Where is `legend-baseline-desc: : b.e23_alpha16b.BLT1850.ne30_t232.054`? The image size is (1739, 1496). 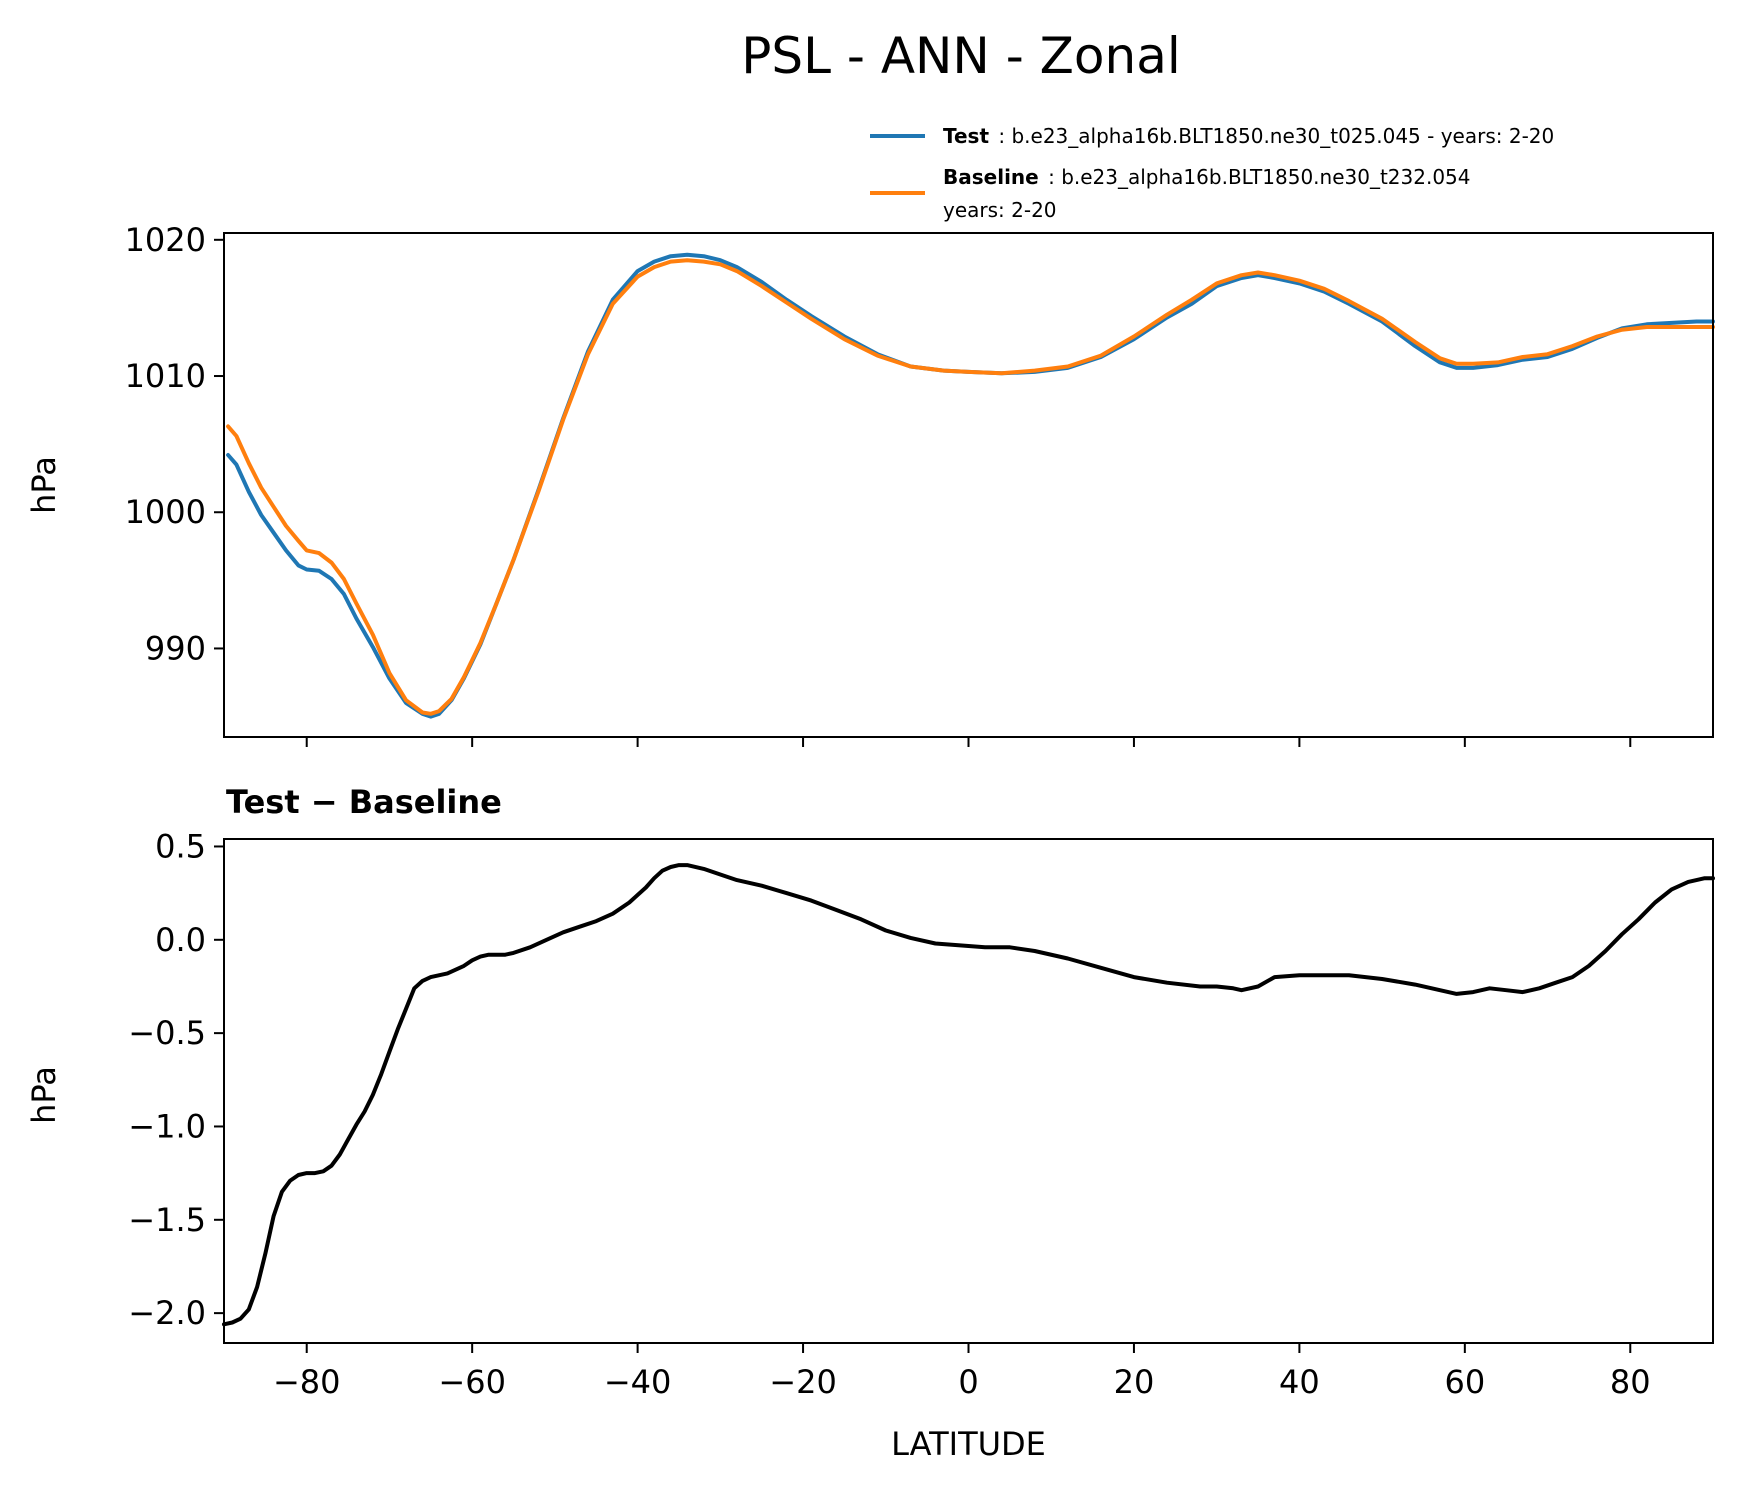
legend-baseline-desc: : b.e23_alpha16b.BLT1850.ne30_t232.054 is located at coordinates (1259, 177).